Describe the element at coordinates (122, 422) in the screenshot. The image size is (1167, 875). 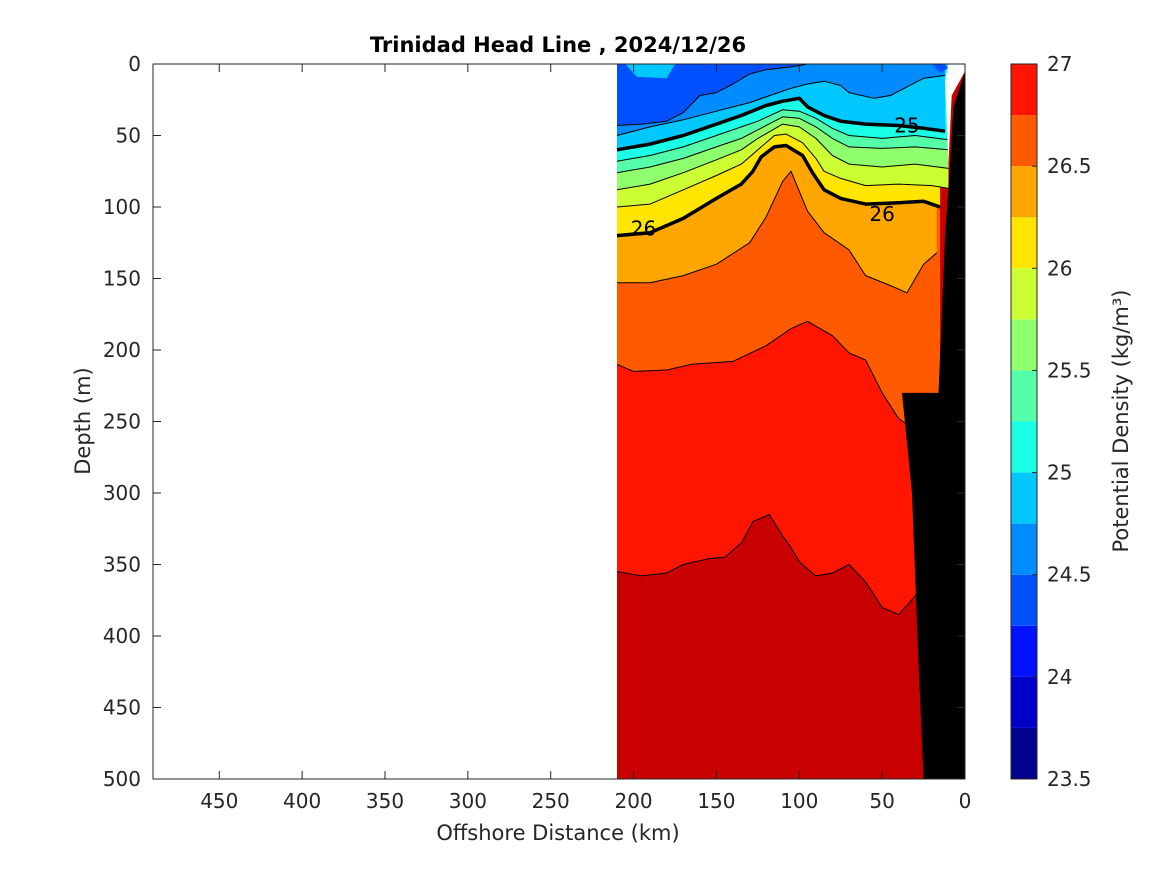
I see `y-tick-label: 250` at that location.